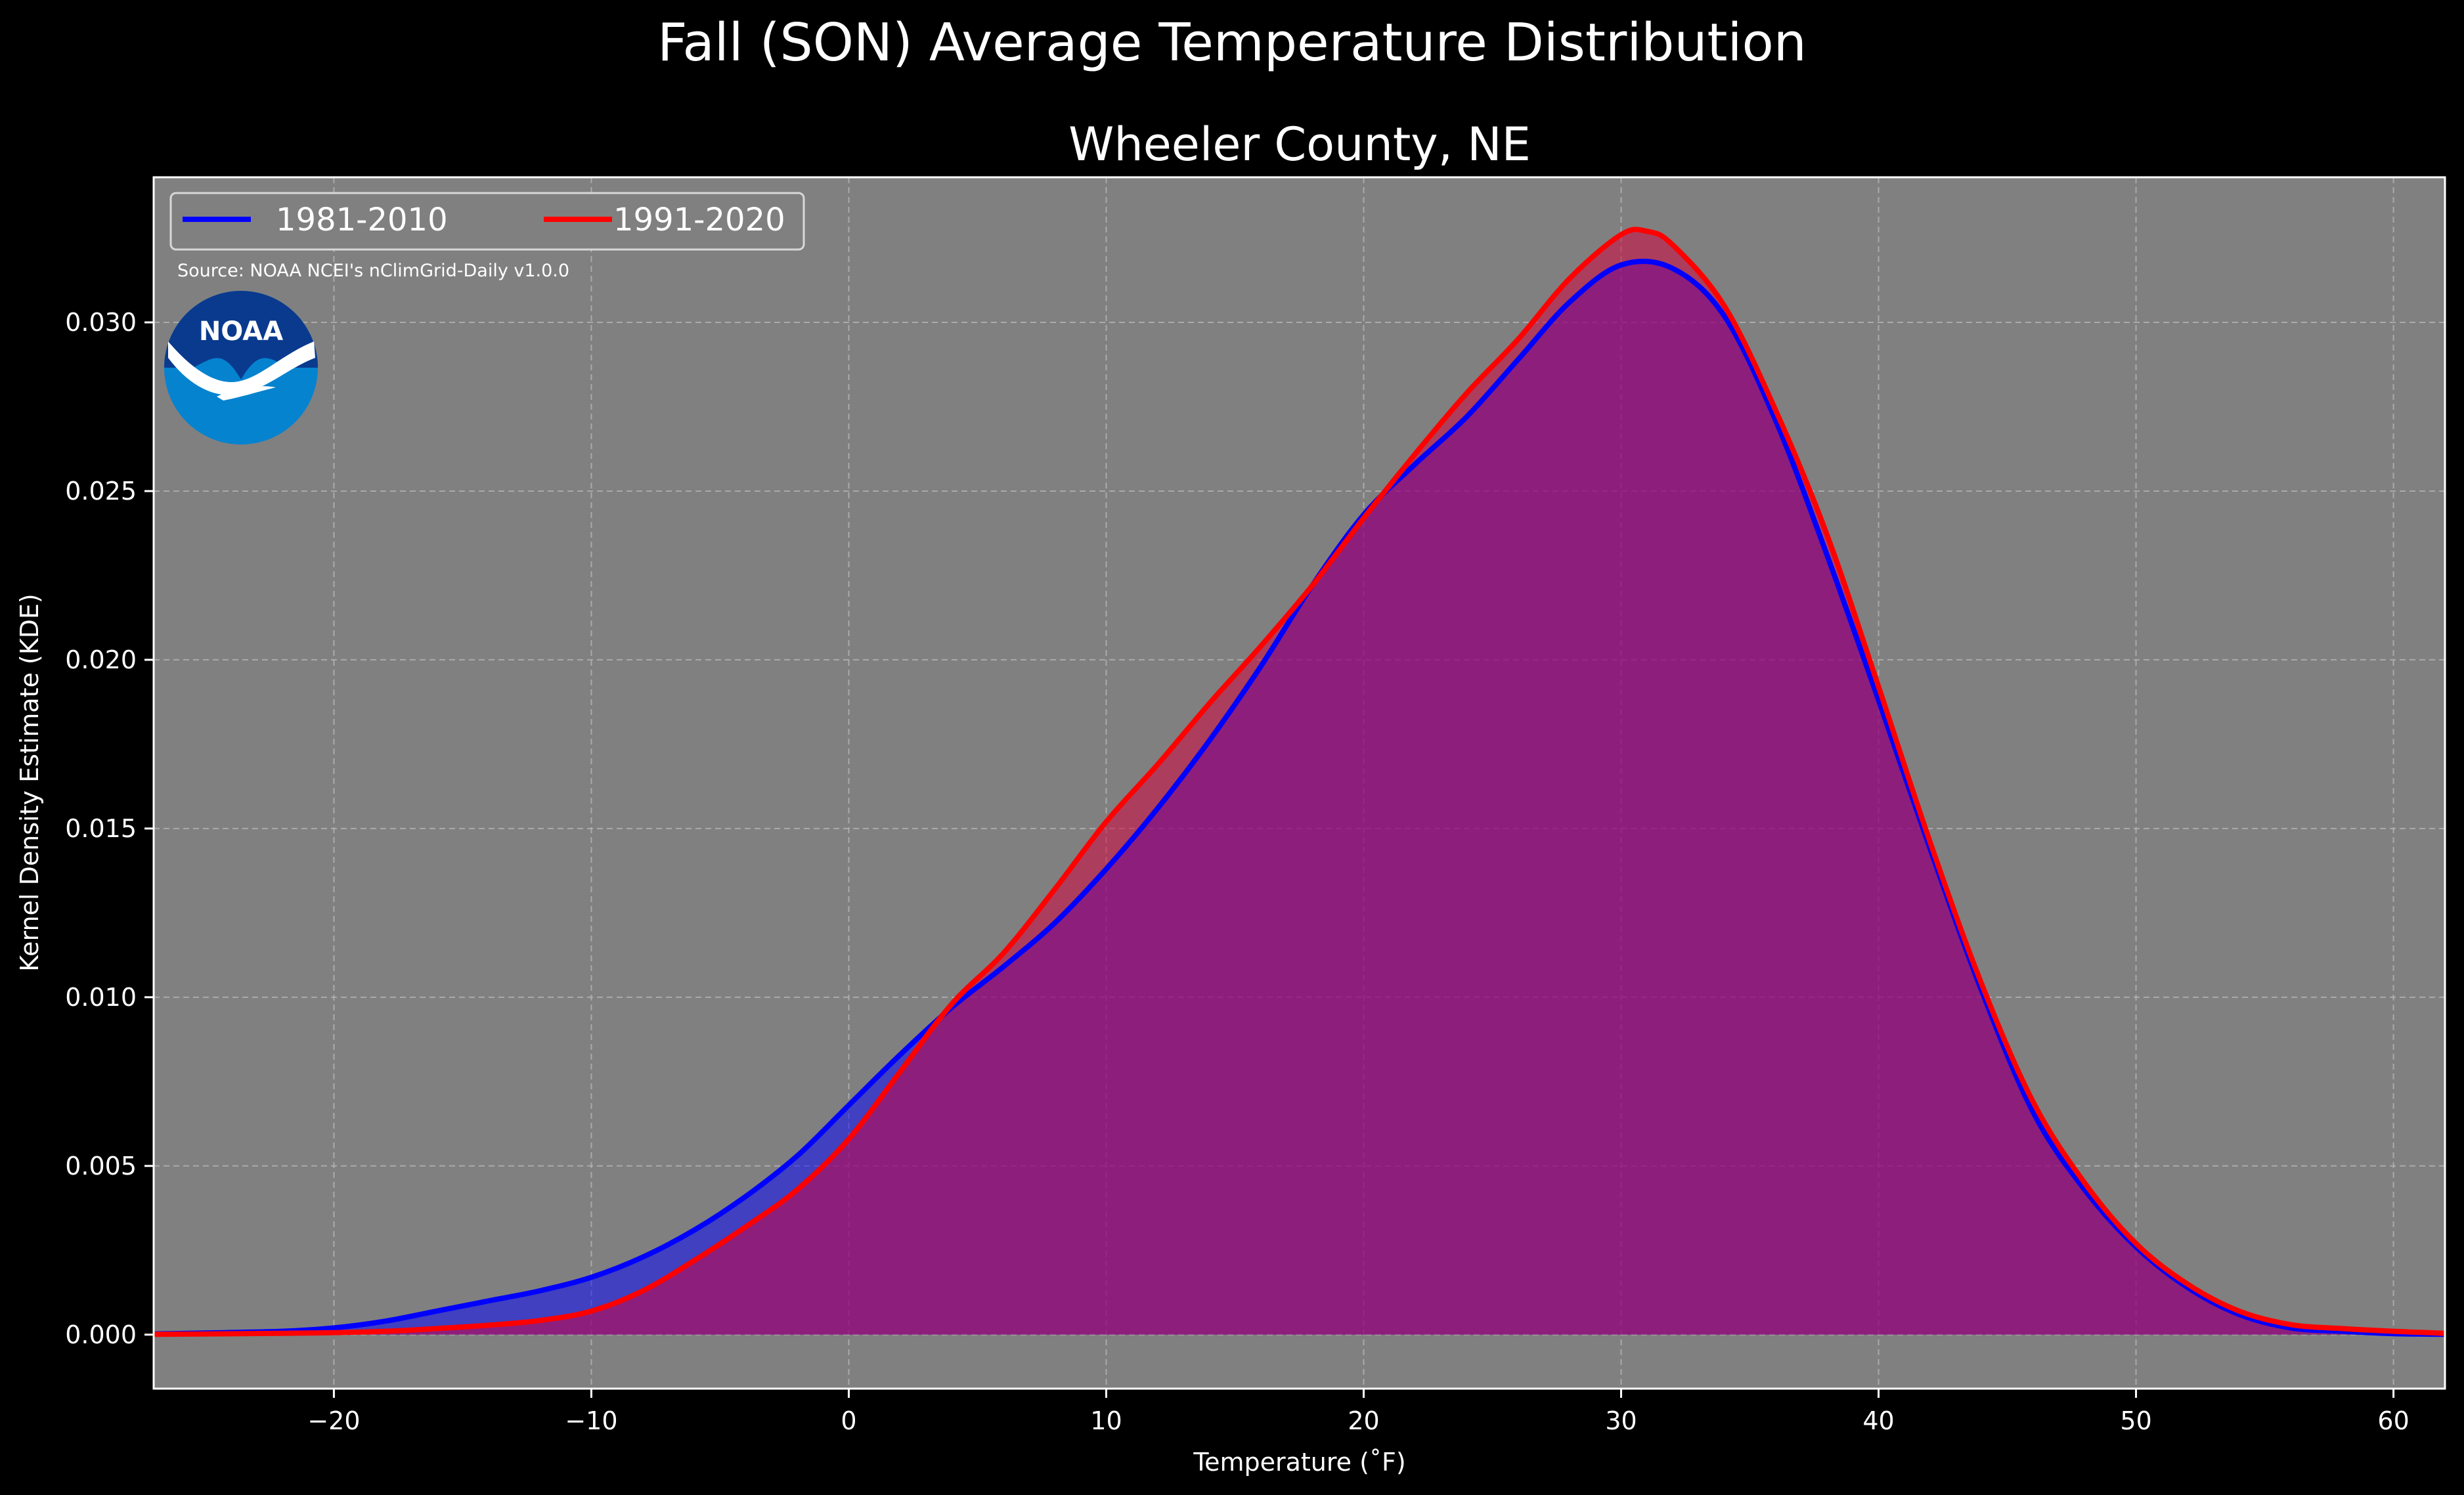 This screenshot has width=2464, height=1495. I want to click on y-axis-label: Kernel Density Estimate (KDE), so click(29, 783).